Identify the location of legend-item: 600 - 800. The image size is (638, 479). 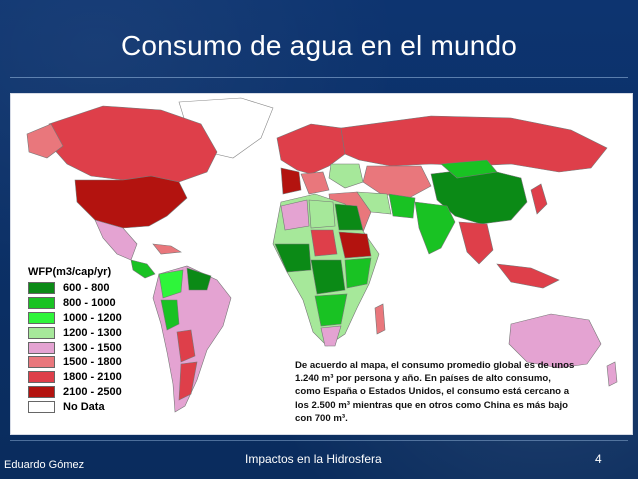
(75, 288).